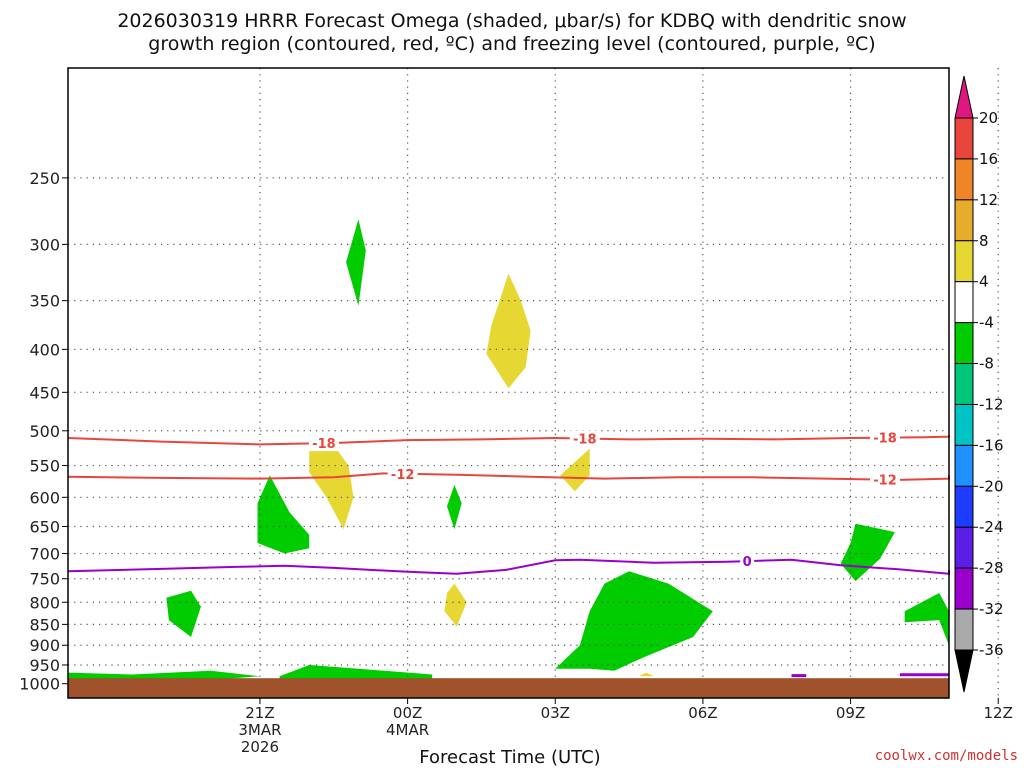 The image size is (1024, 768). I want to click on y-tick-label-350: 350, so click(44, 301).